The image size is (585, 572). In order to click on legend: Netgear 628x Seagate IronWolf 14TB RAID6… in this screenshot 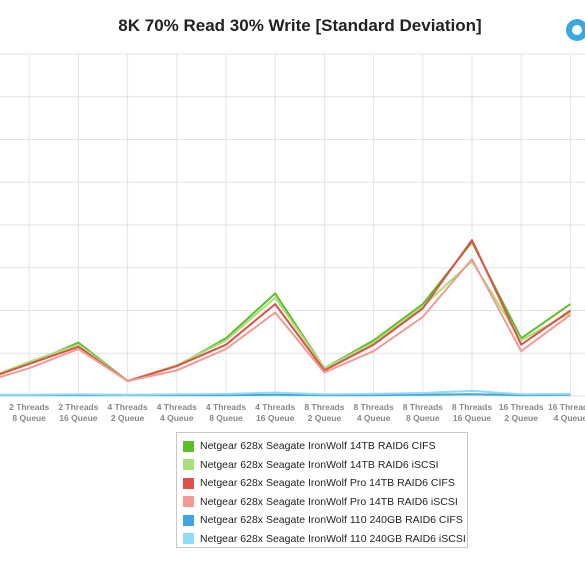, I will do `click(322, 490)`.